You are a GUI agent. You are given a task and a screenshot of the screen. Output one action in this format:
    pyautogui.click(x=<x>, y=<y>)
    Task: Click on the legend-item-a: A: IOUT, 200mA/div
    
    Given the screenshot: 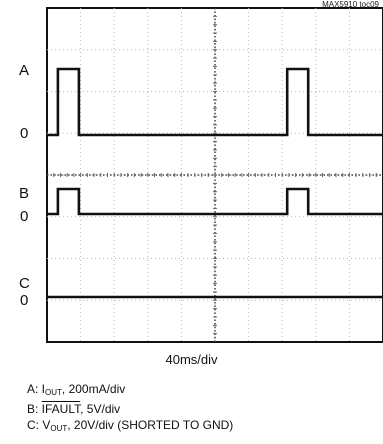 What is the action you would take?
    pyautogui.click(x=76, y=389)
    